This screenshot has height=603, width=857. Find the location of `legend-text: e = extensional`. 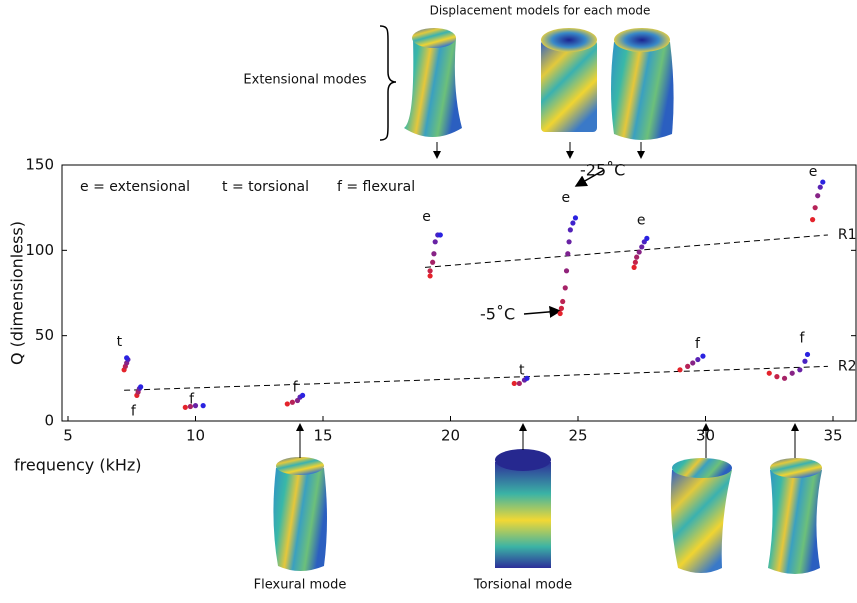

legend-text: e = extensional is located at coordinates (135, 187).